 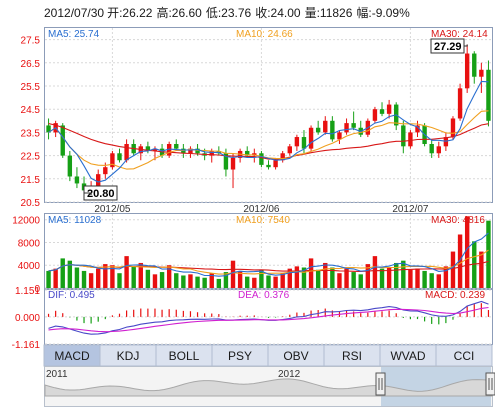 What do you see at coordinates (74, 13) in the screenshot?
I see `header-date: 2012/07/30` at bounding box center [74, 13].